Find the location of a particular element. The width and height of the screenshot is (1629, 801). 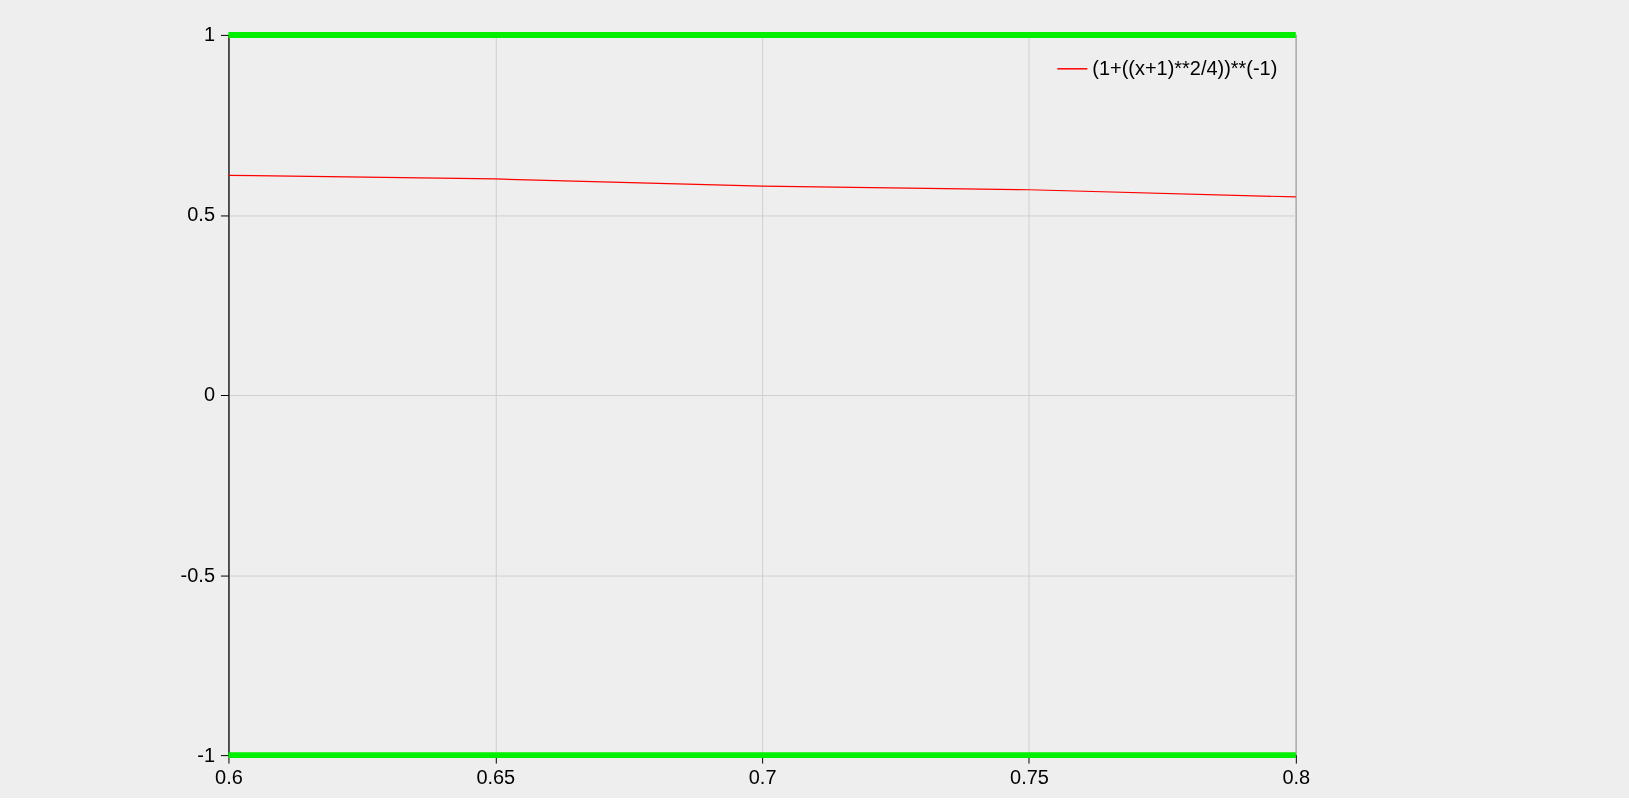

x-tick-label: 0.75 is located at coordinates (1029, 776).